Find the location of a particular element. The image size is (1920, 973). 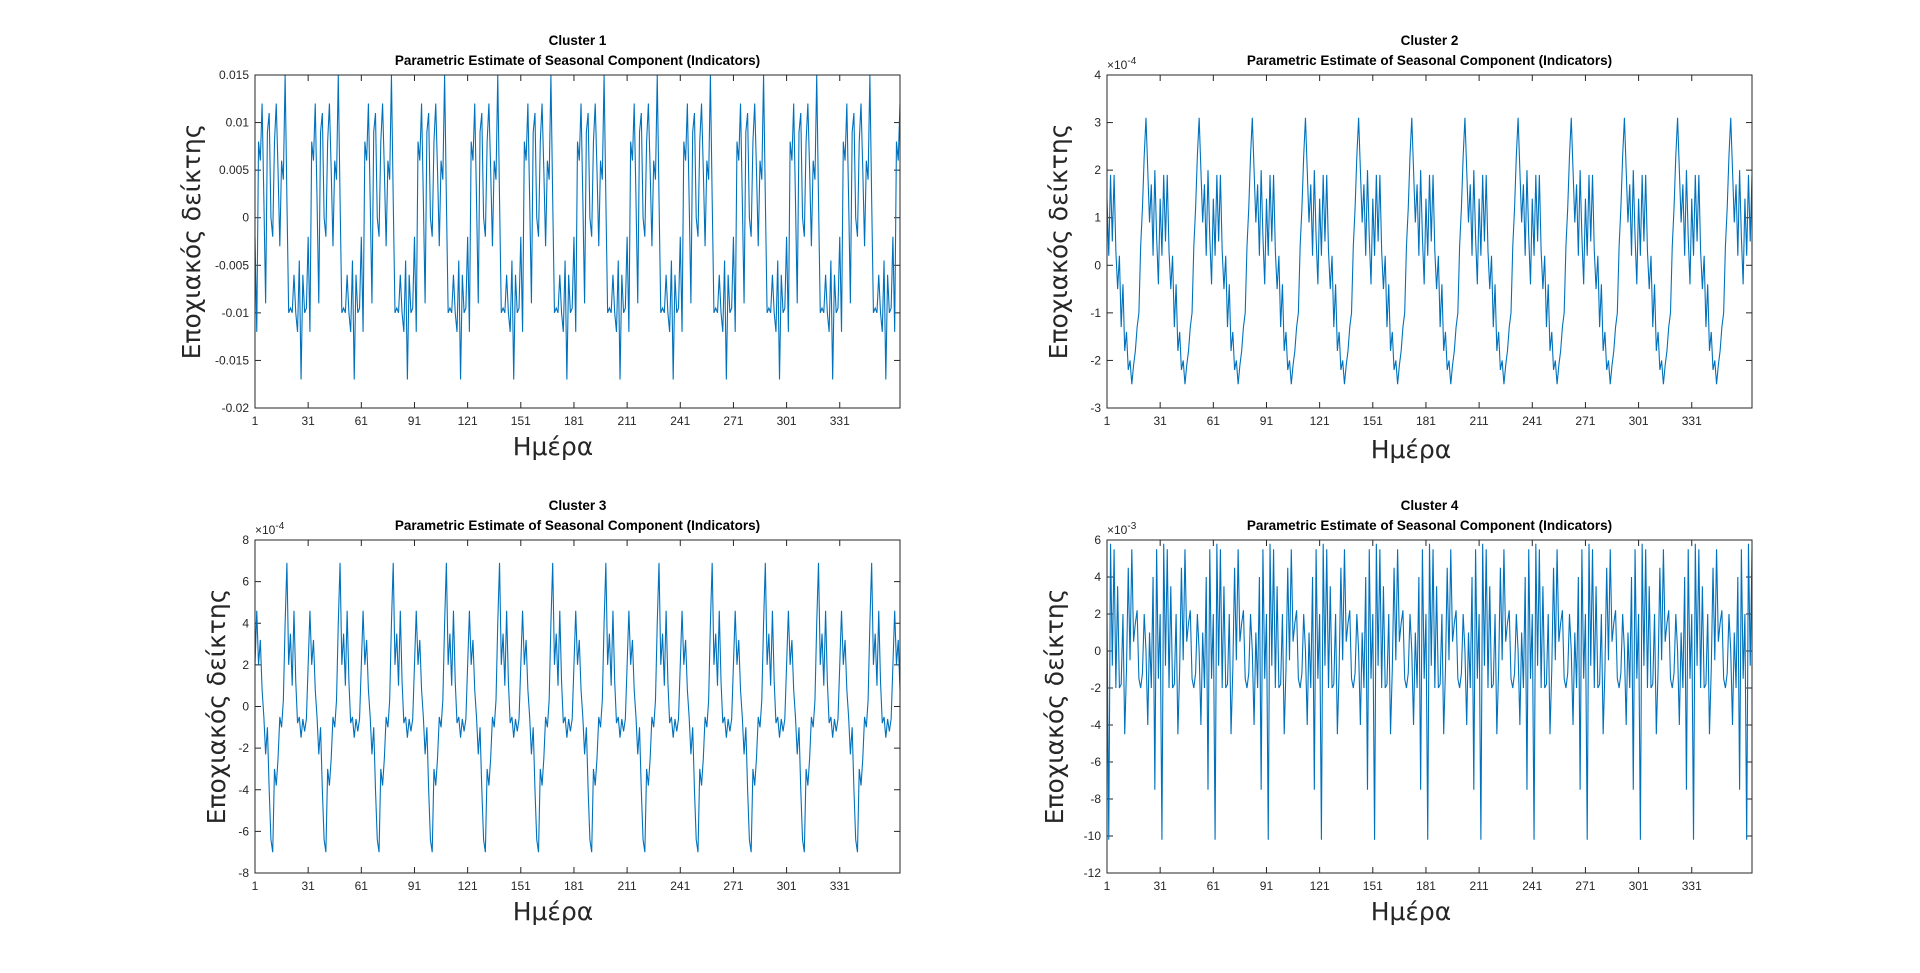

y-tick-label: -3 is located at coordinates (1095, 408).